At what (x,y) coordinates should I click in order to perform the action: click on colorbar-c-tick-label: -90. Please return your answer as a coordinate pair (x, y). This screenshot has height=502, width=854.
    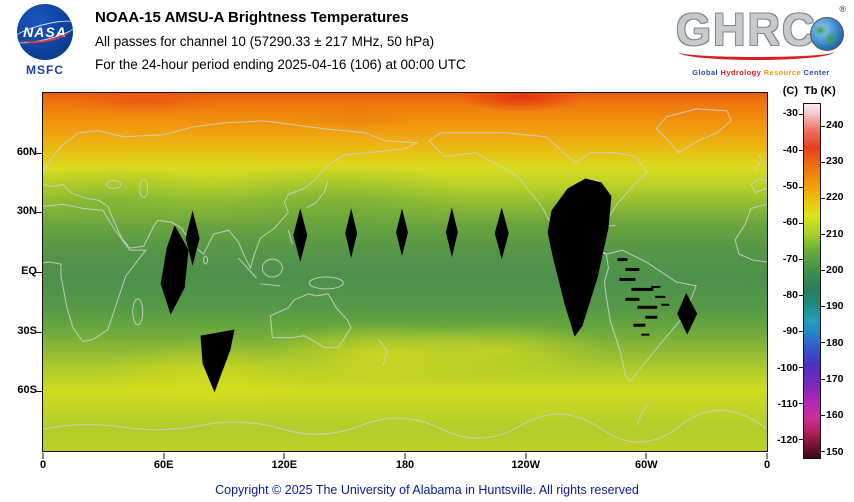
    Looking at the image, I should click on (790, 331).